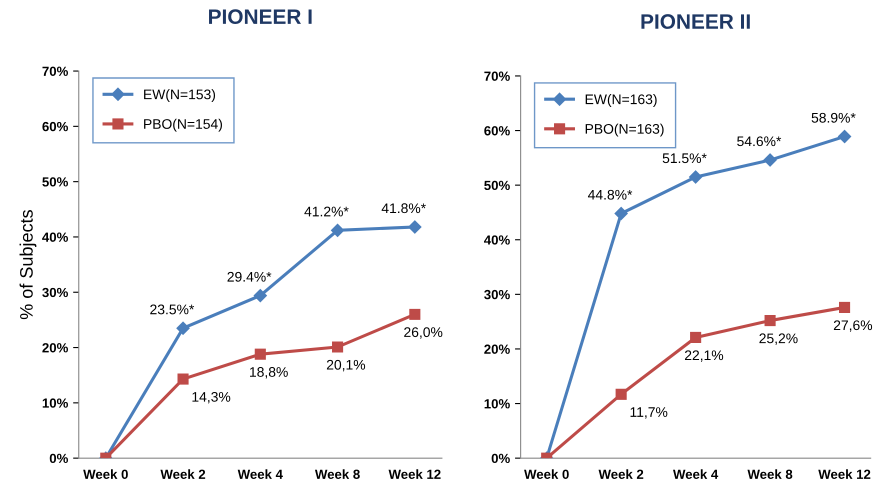 This screenshot has height=490, width=875. What do you see at coordinates (778, 339) in the screenshot?
I see `data-label: 25,2%` at bounding box center [778, 339].